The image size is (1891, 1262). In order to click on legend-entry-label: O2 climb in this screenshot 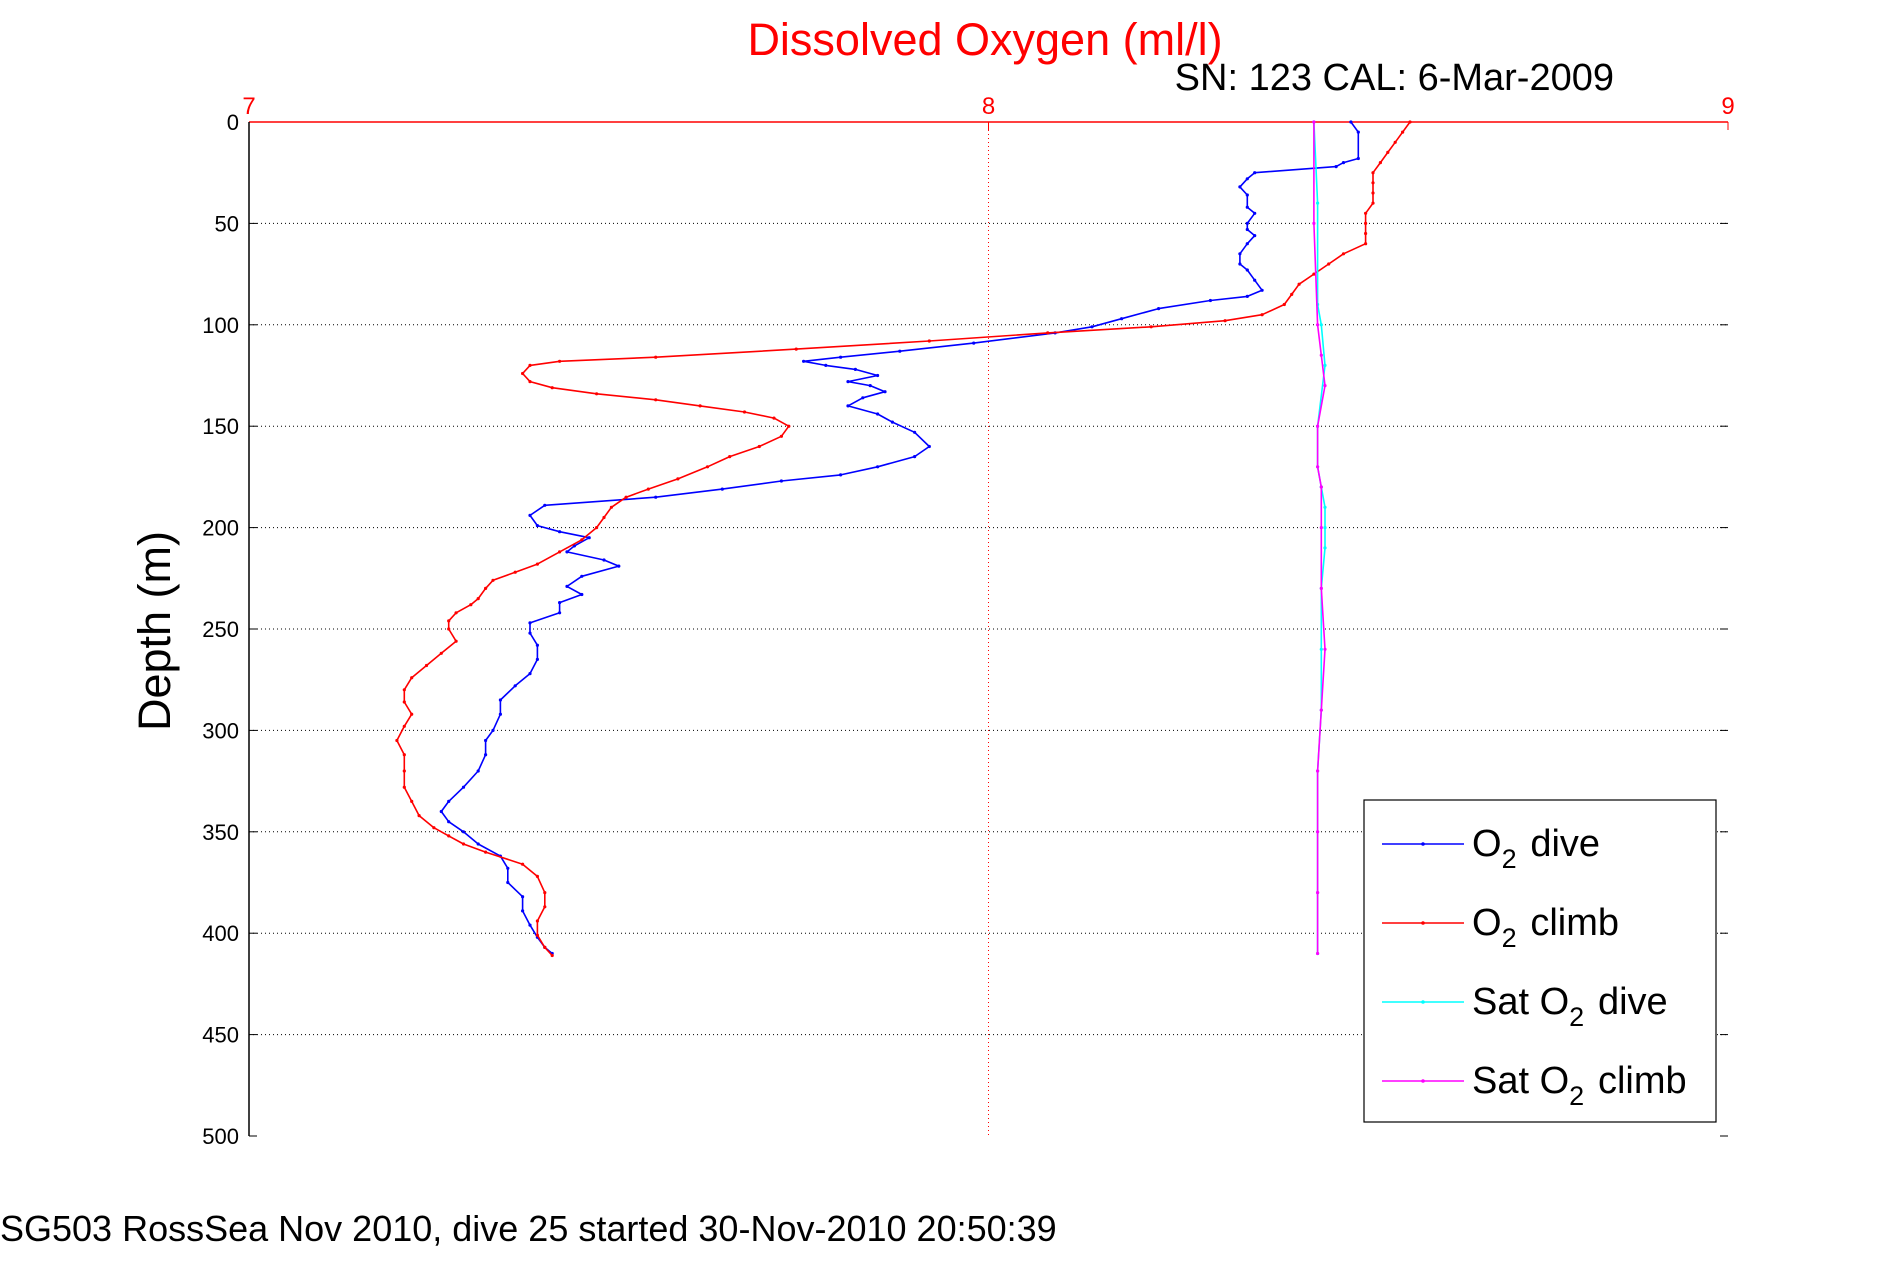, I will do `click(1545, 927)`.